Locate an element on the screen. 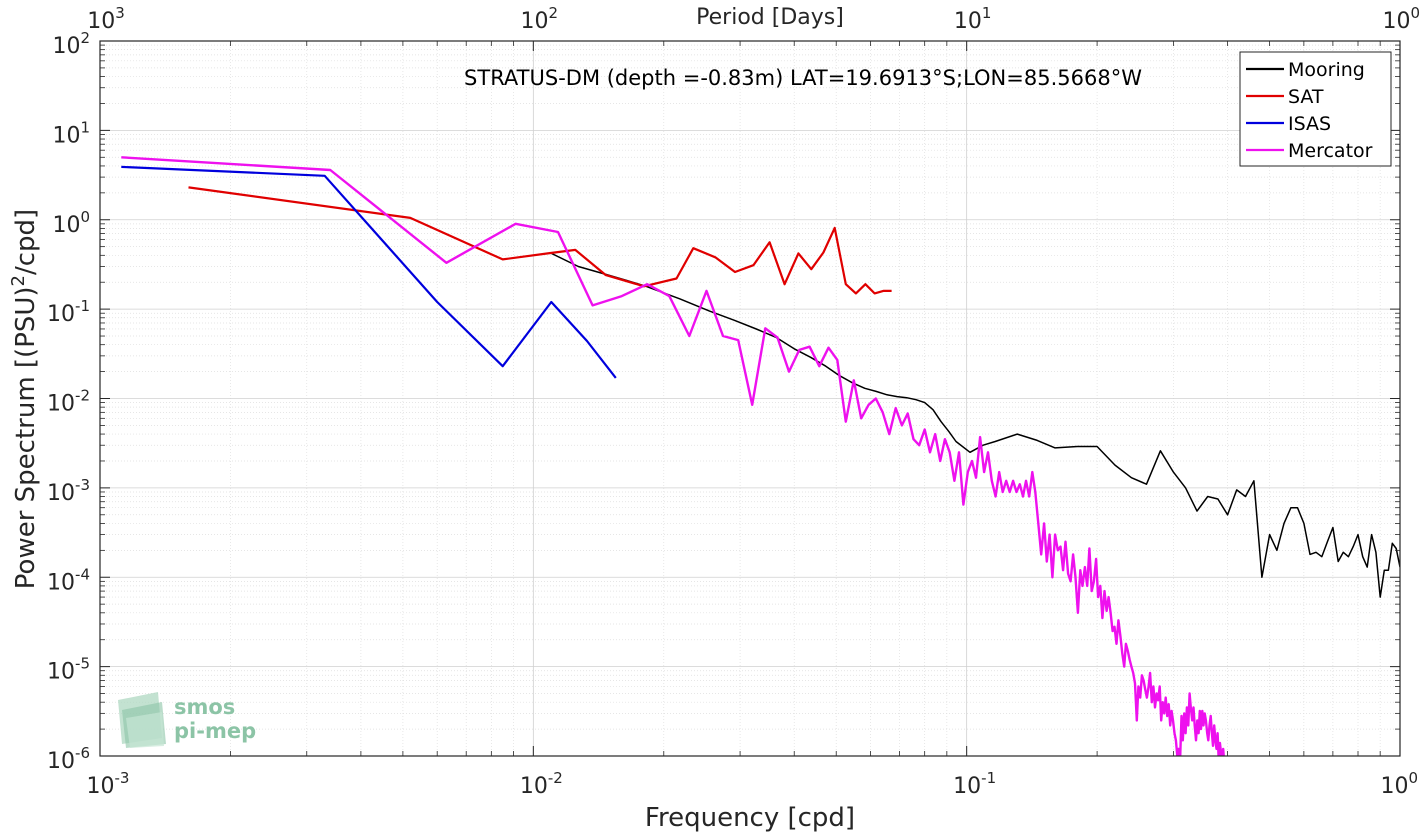  y-tick-label: 10⁻³ is located at coordinates (68, 491).